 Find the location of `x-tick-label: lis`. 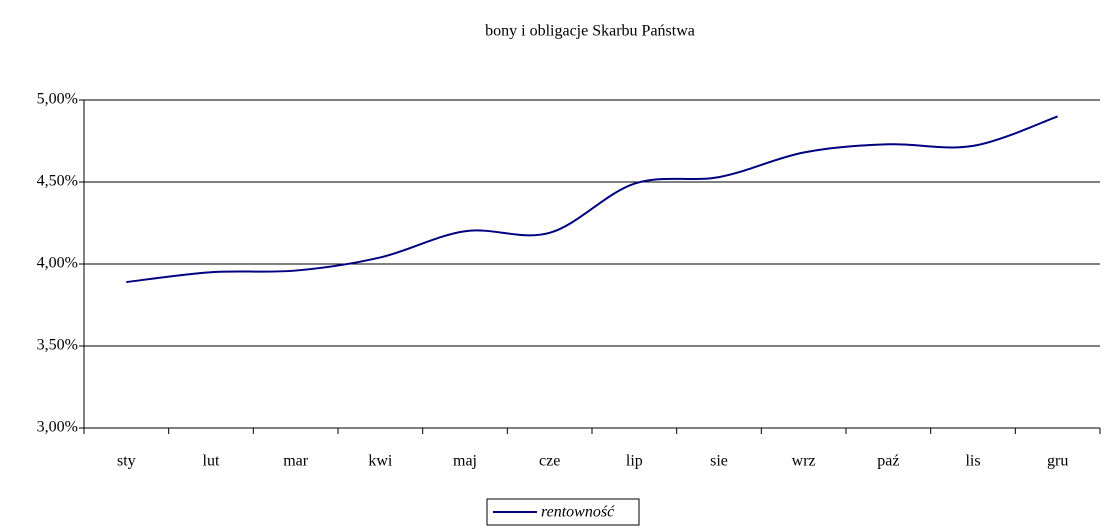

x-tick-label: lis is located at coordinates (972, 461).